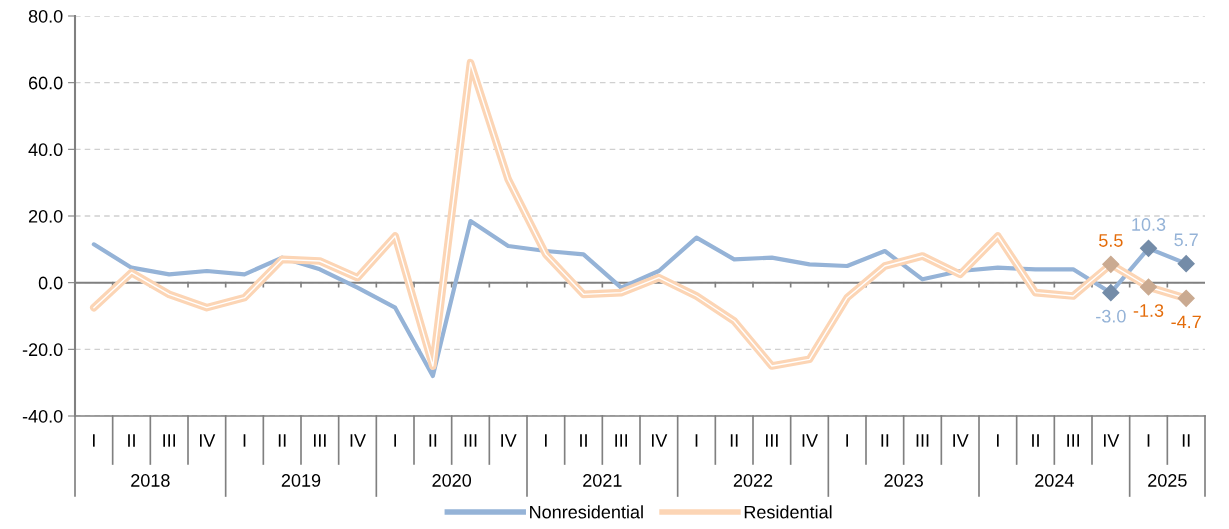  I want to click on text: 2018, so click(150, 480).